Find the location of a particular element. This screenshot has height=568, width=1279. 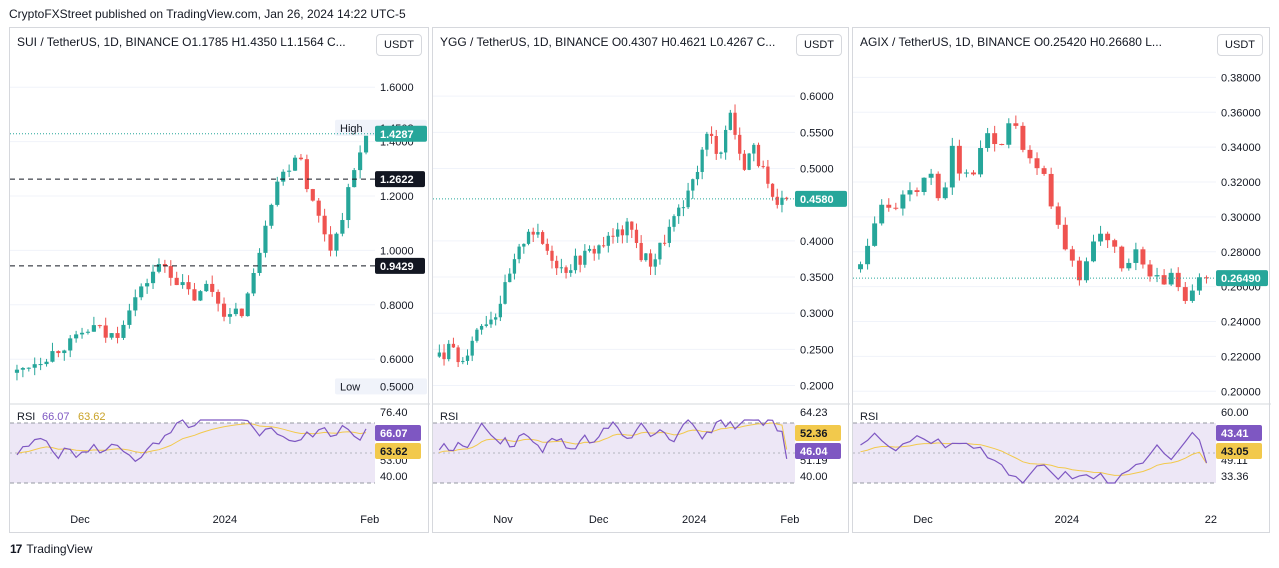

rsi-axis-label: 33.36 is located at coordinates (1235, 477).